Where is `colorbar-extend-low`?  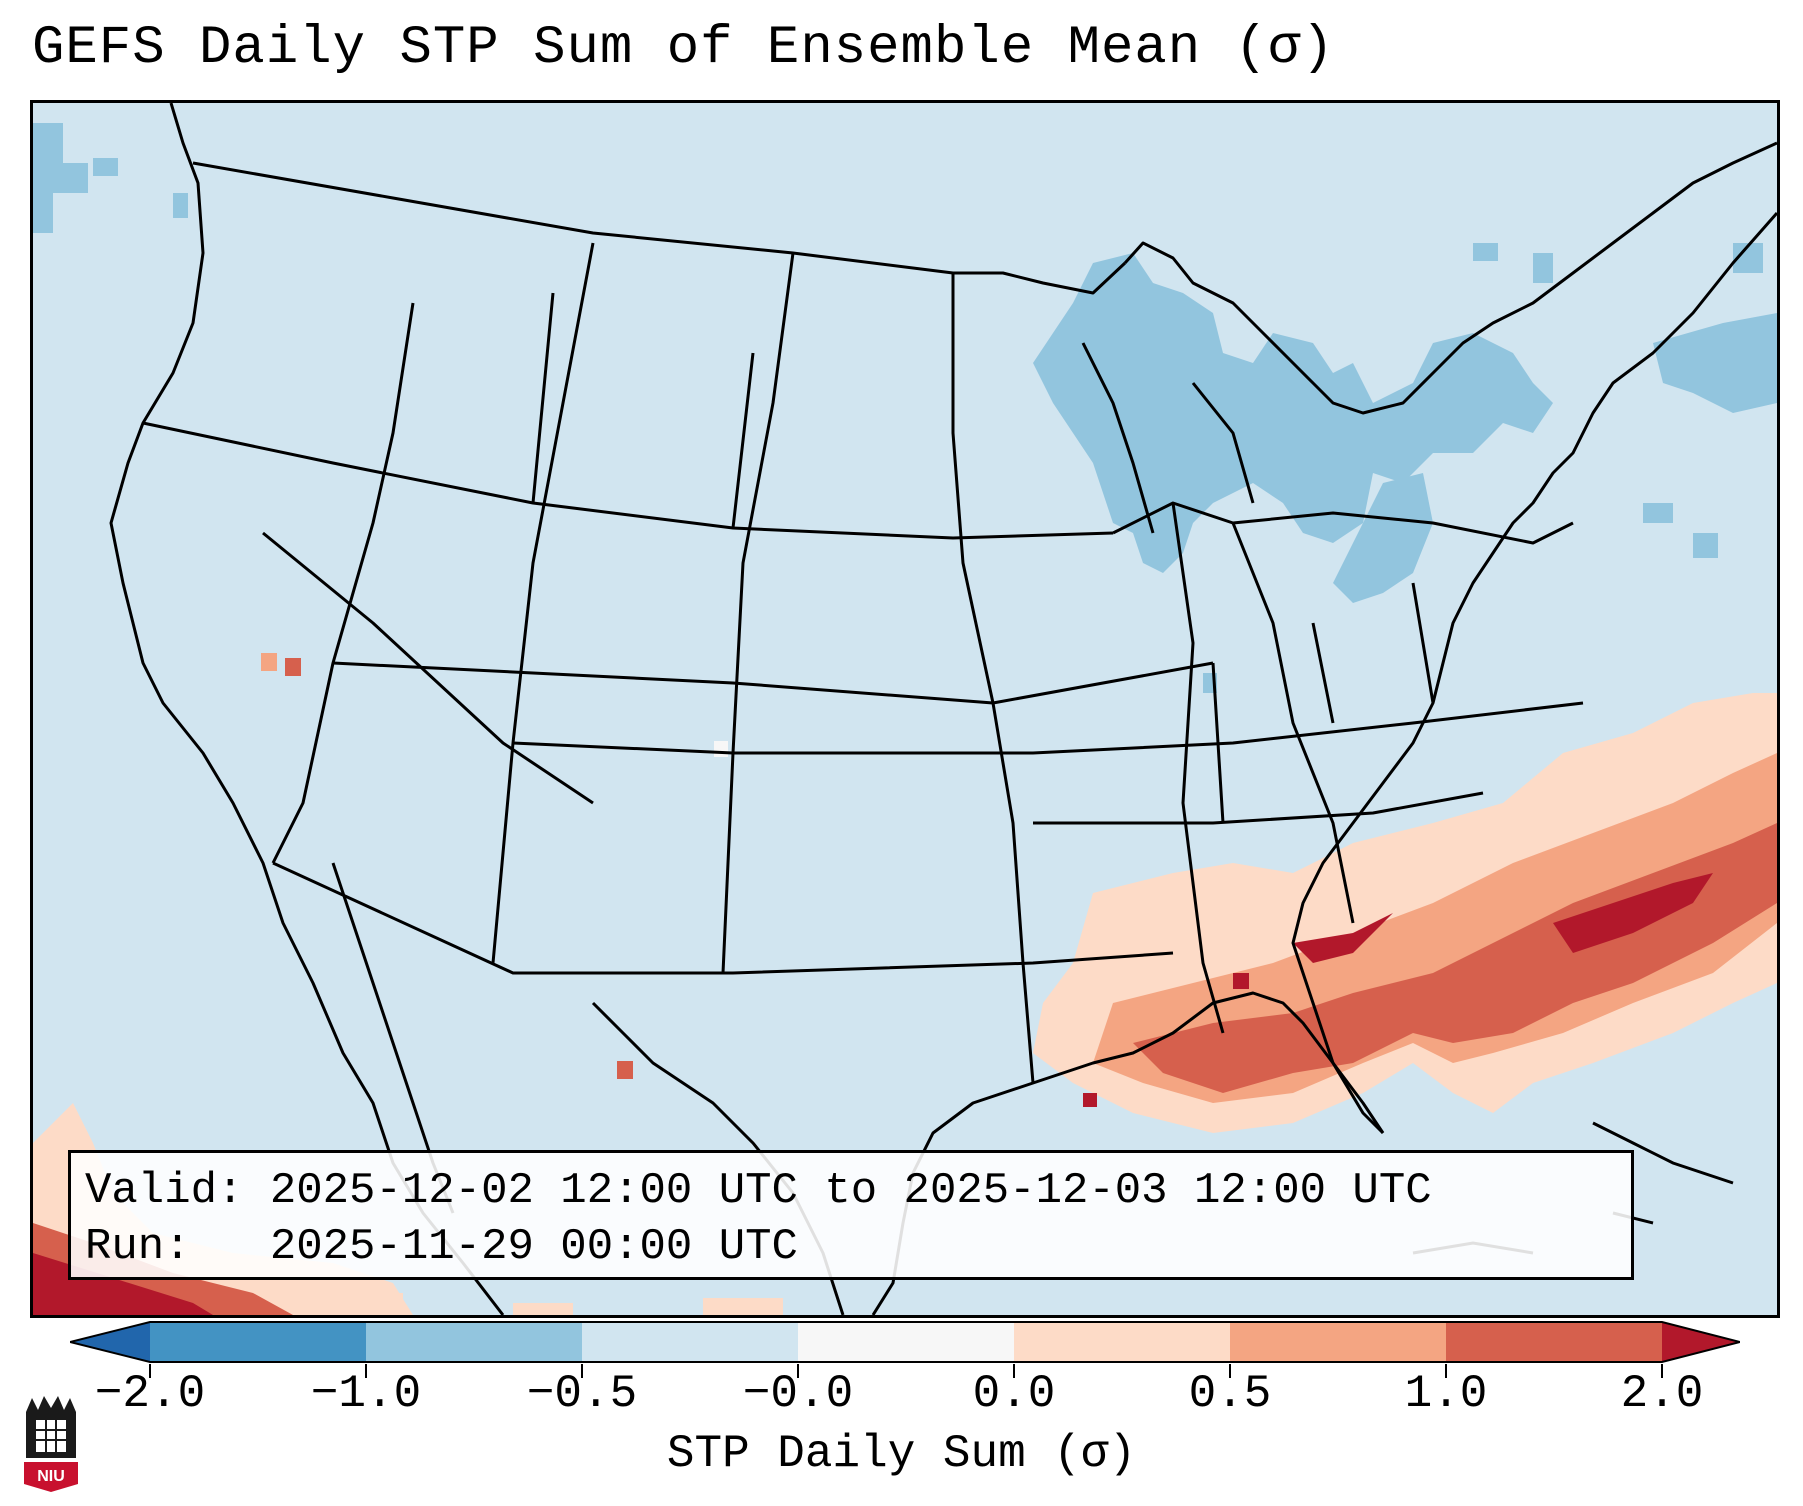
colorbar-extend-low is located at coordinates (110, 1342).